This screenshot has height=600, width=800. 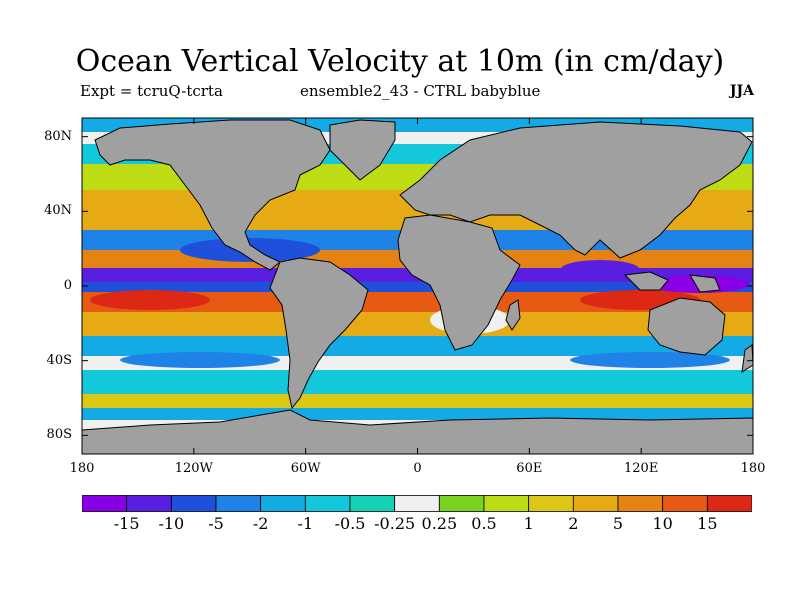 I want to click on colorbar, so click(x=417, y=503).